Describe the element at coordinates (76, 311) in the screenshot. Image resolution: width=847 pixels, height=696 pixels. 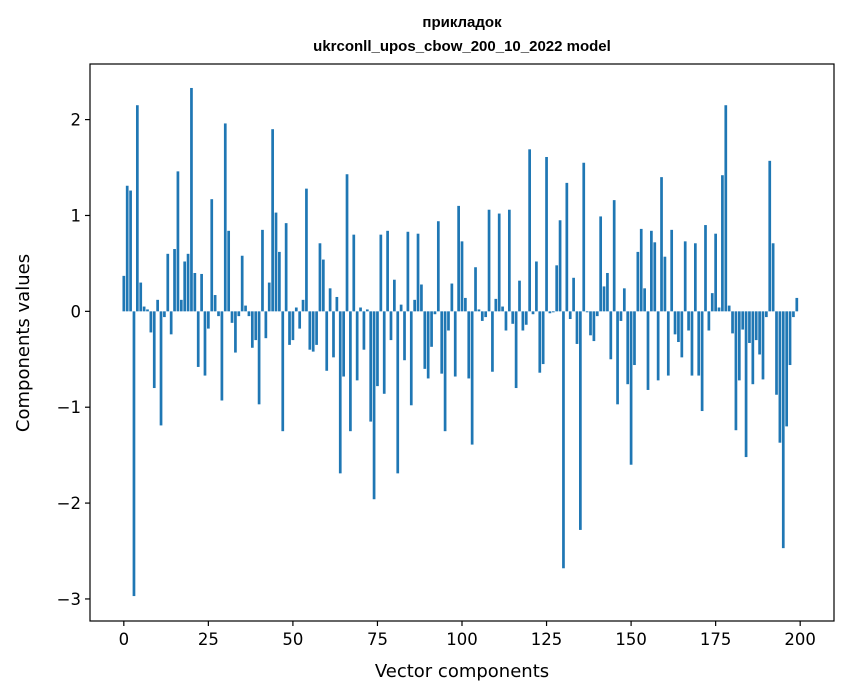
I see `y-tick-label-0: 0` at that location.